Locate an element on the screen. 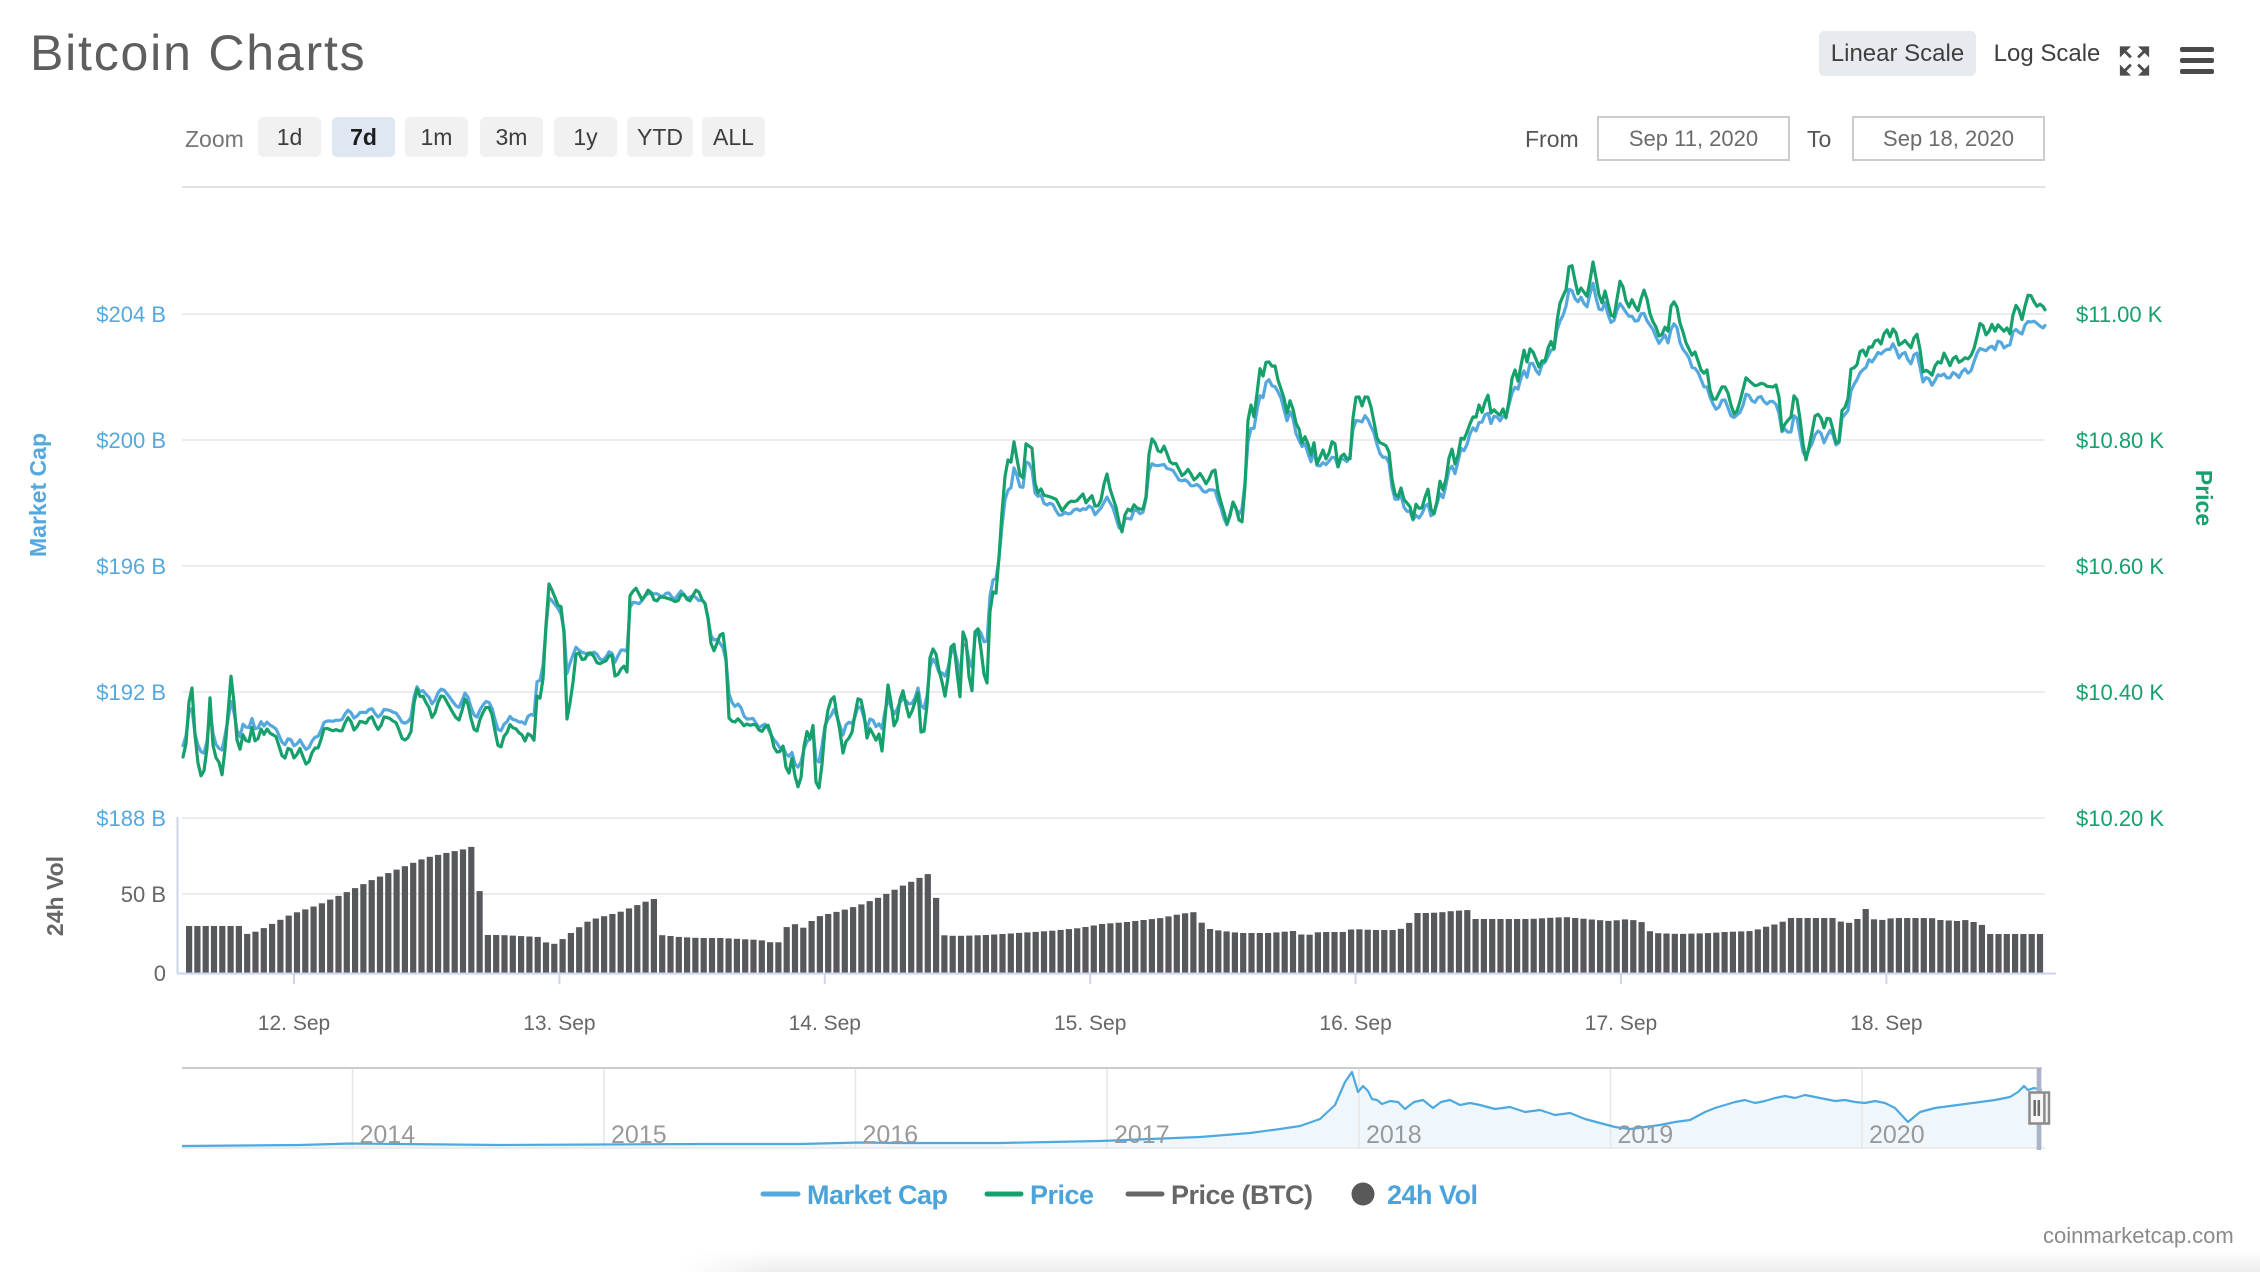 This screenshot has height=1272, width=2260. svg-text: 2020 is located at coordinates (1897, 1135).